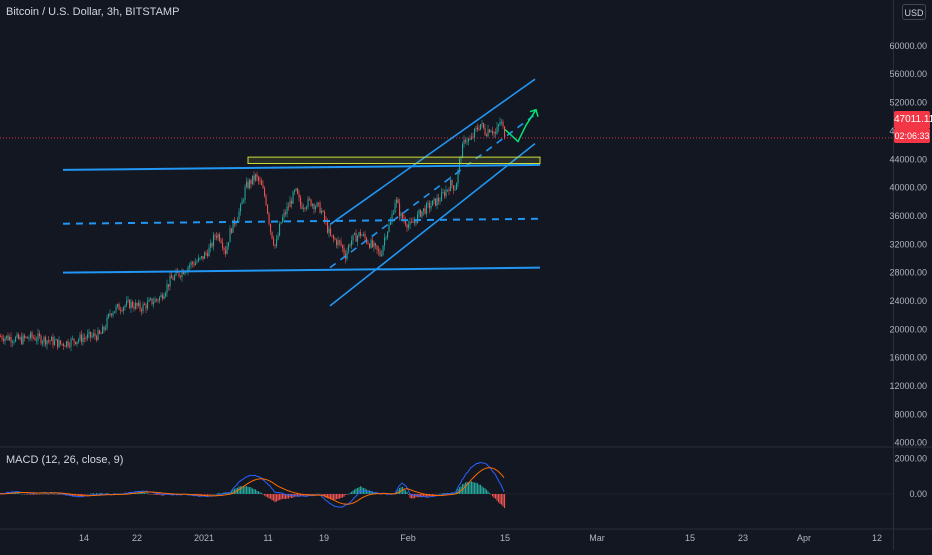  What do you see at coordinates (914, 12) in the screenshot?
I see `currency-button: USD` at bounding box center [914, 12].